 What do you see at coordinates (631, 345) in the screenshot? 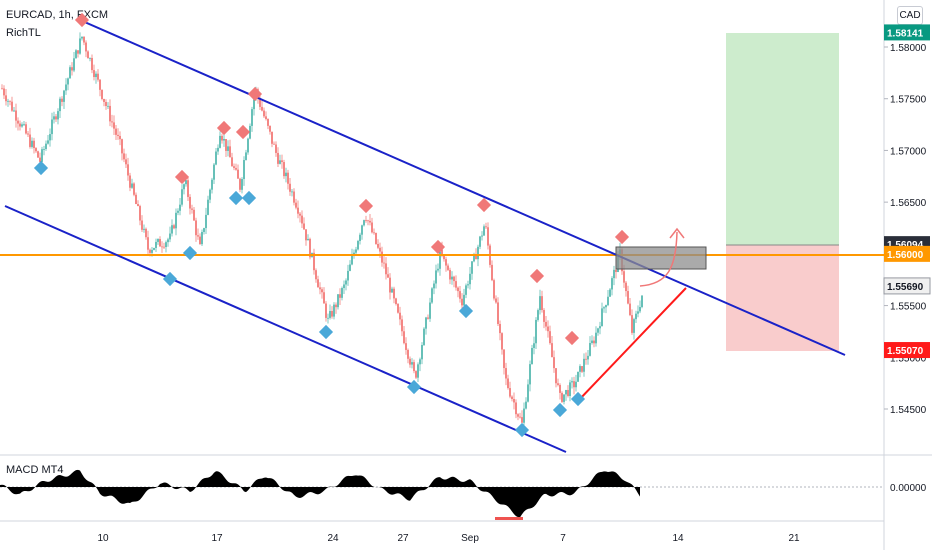
I see `rising-trendline` at bounding box center [631, 345].